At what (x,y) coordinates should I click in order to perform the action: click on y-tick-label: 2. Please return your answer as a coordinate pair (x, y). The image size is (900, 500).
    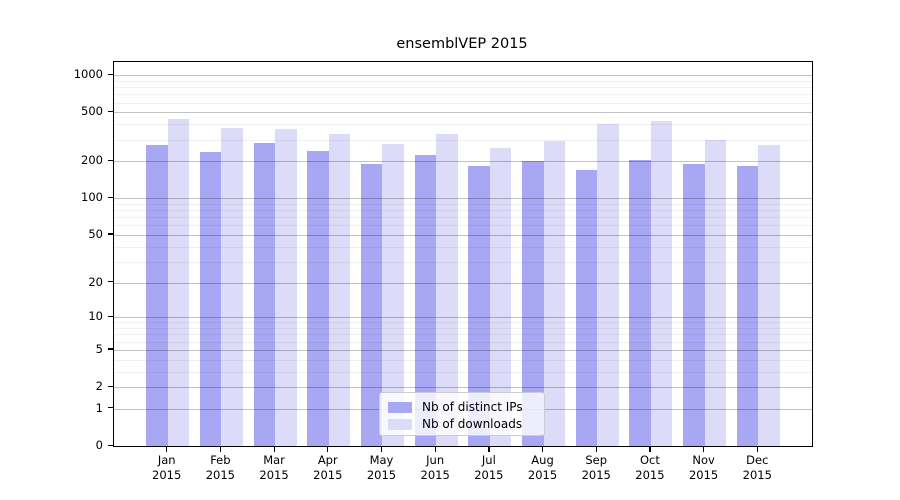
    Looking at the image, I should click on (99, 386).